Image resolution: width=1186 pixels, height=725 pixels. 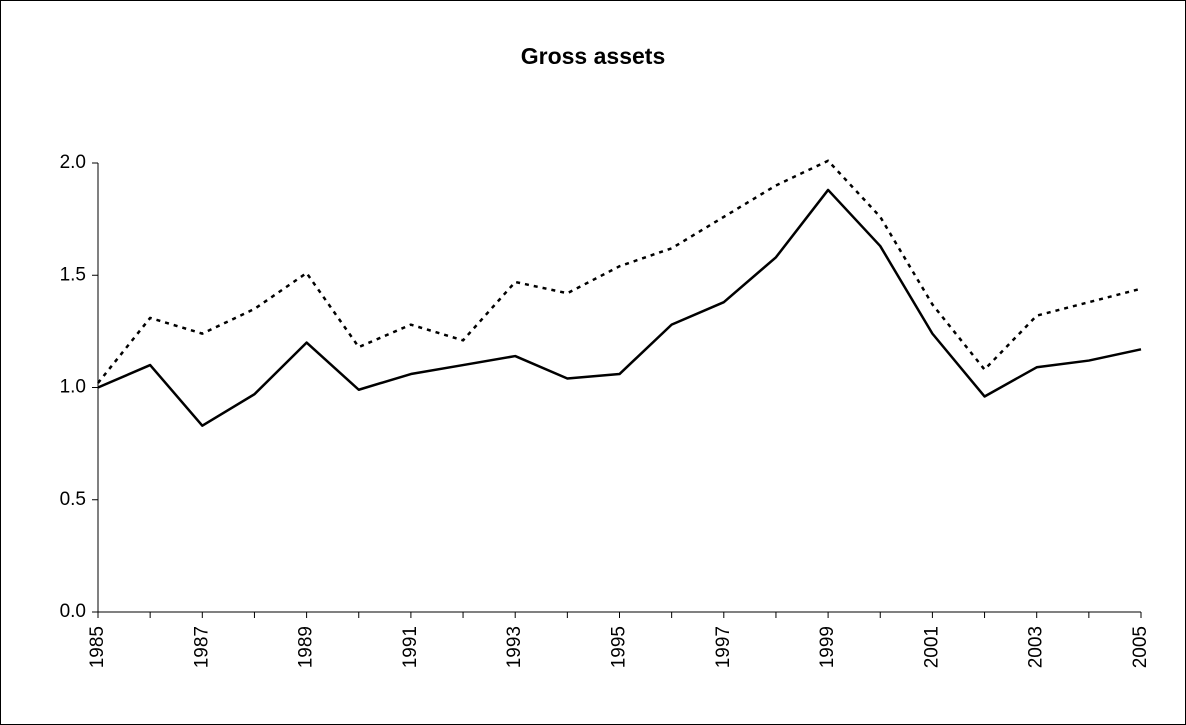 What do you see at coordinates (73, 387) in the screenshot?
I see `y-tick-label: 1.0` at bounding box center [73, 387].